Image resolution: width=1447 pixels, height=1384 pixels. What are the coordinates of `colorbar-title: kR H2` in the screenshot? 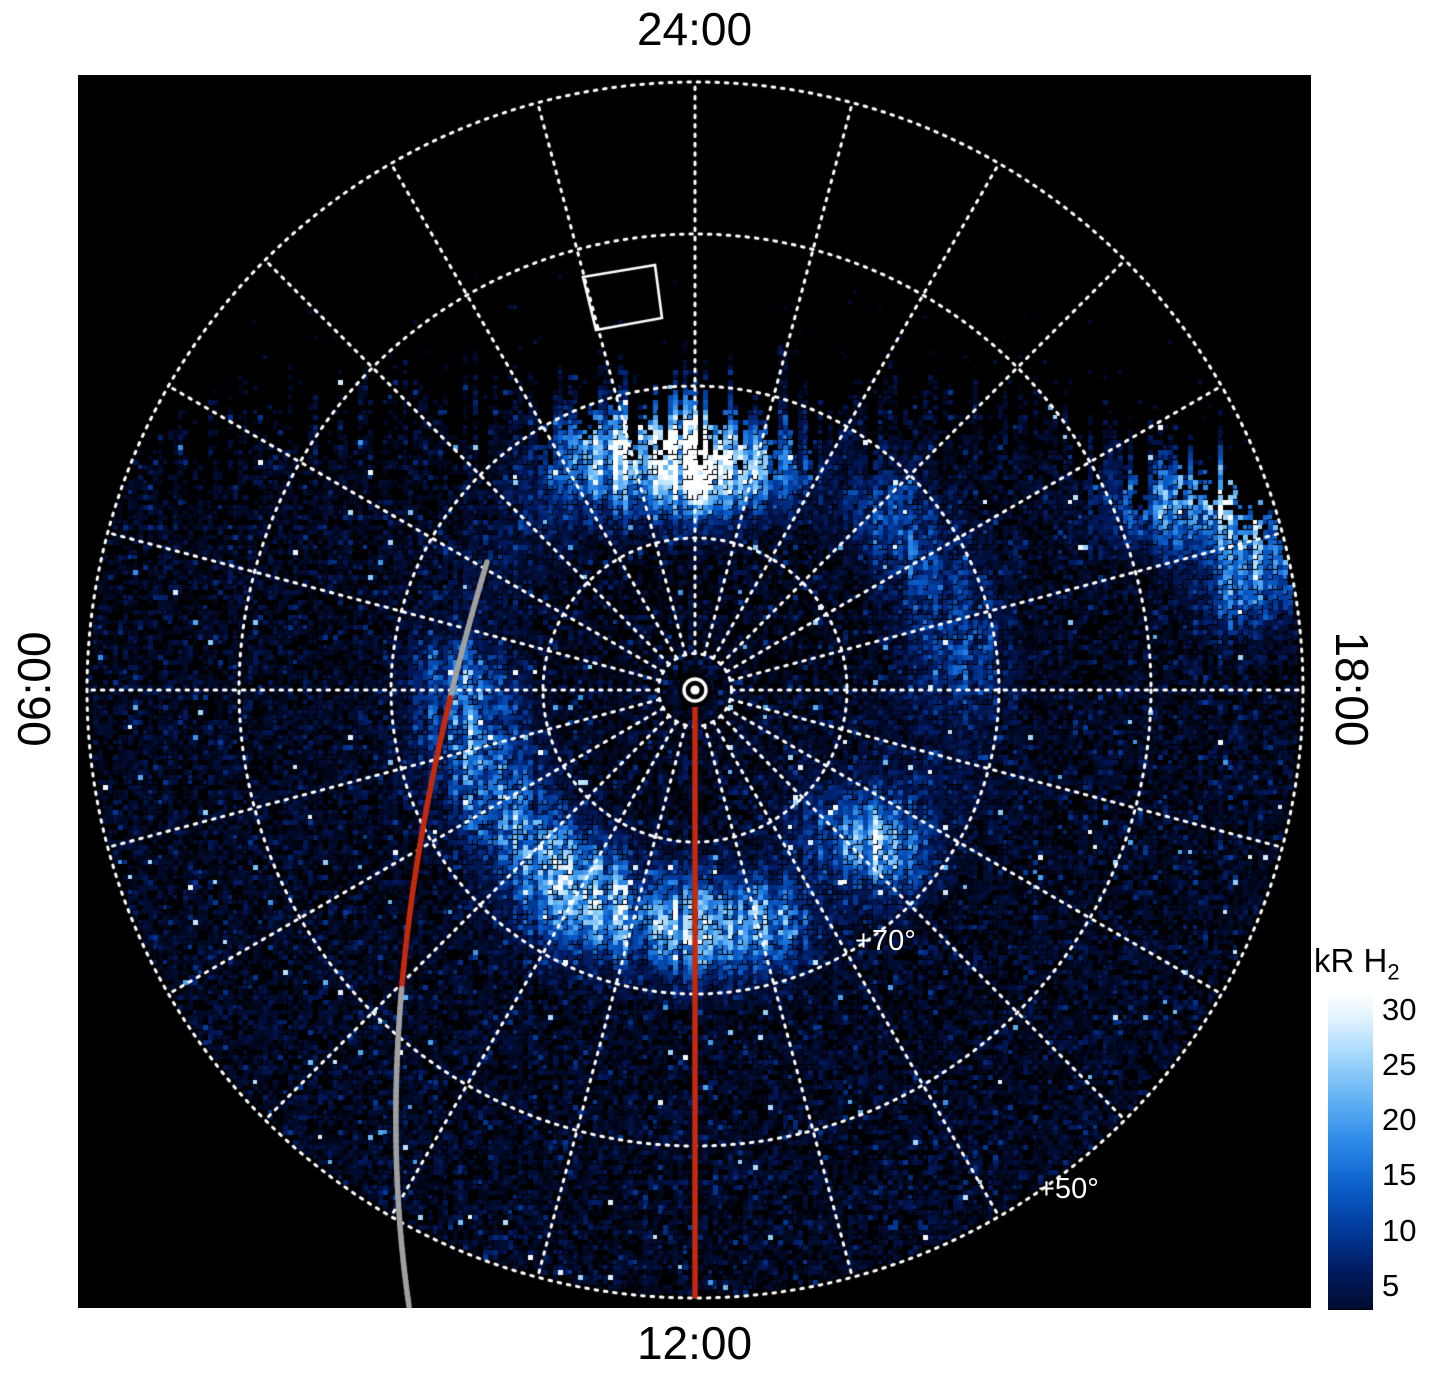 It's located at (1357, 964).